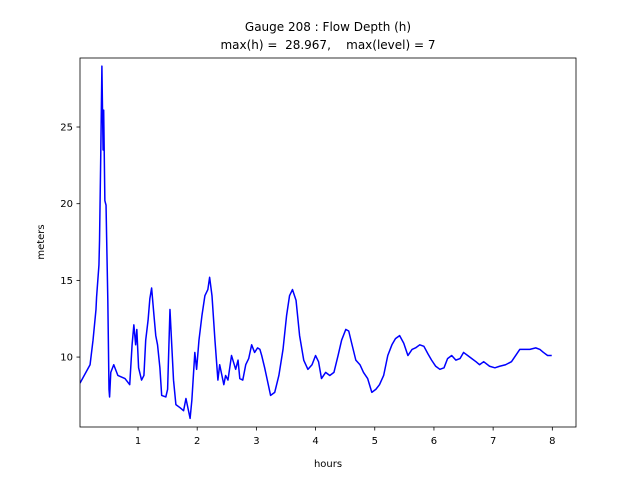 This screenshot has width=640, height=480. I want to click on y-axis-label: meters, so click(41, 241).